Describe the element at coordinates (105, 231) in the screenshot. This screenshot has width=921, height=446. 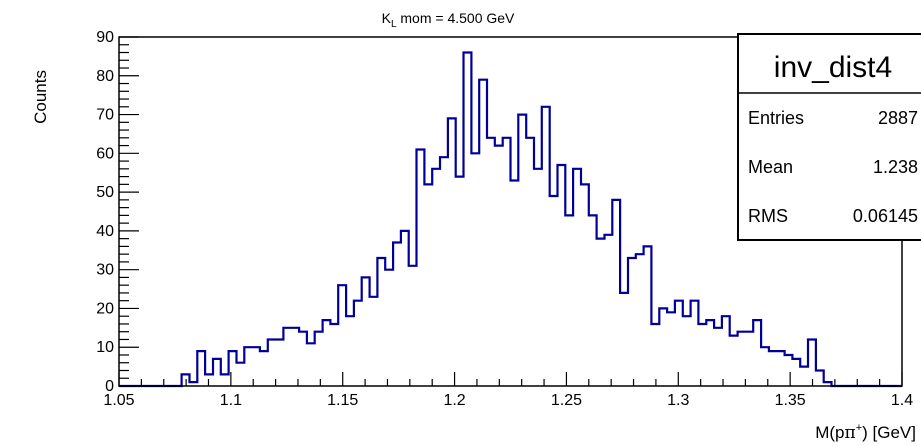
I see `y-tick-label: 40` at that location.